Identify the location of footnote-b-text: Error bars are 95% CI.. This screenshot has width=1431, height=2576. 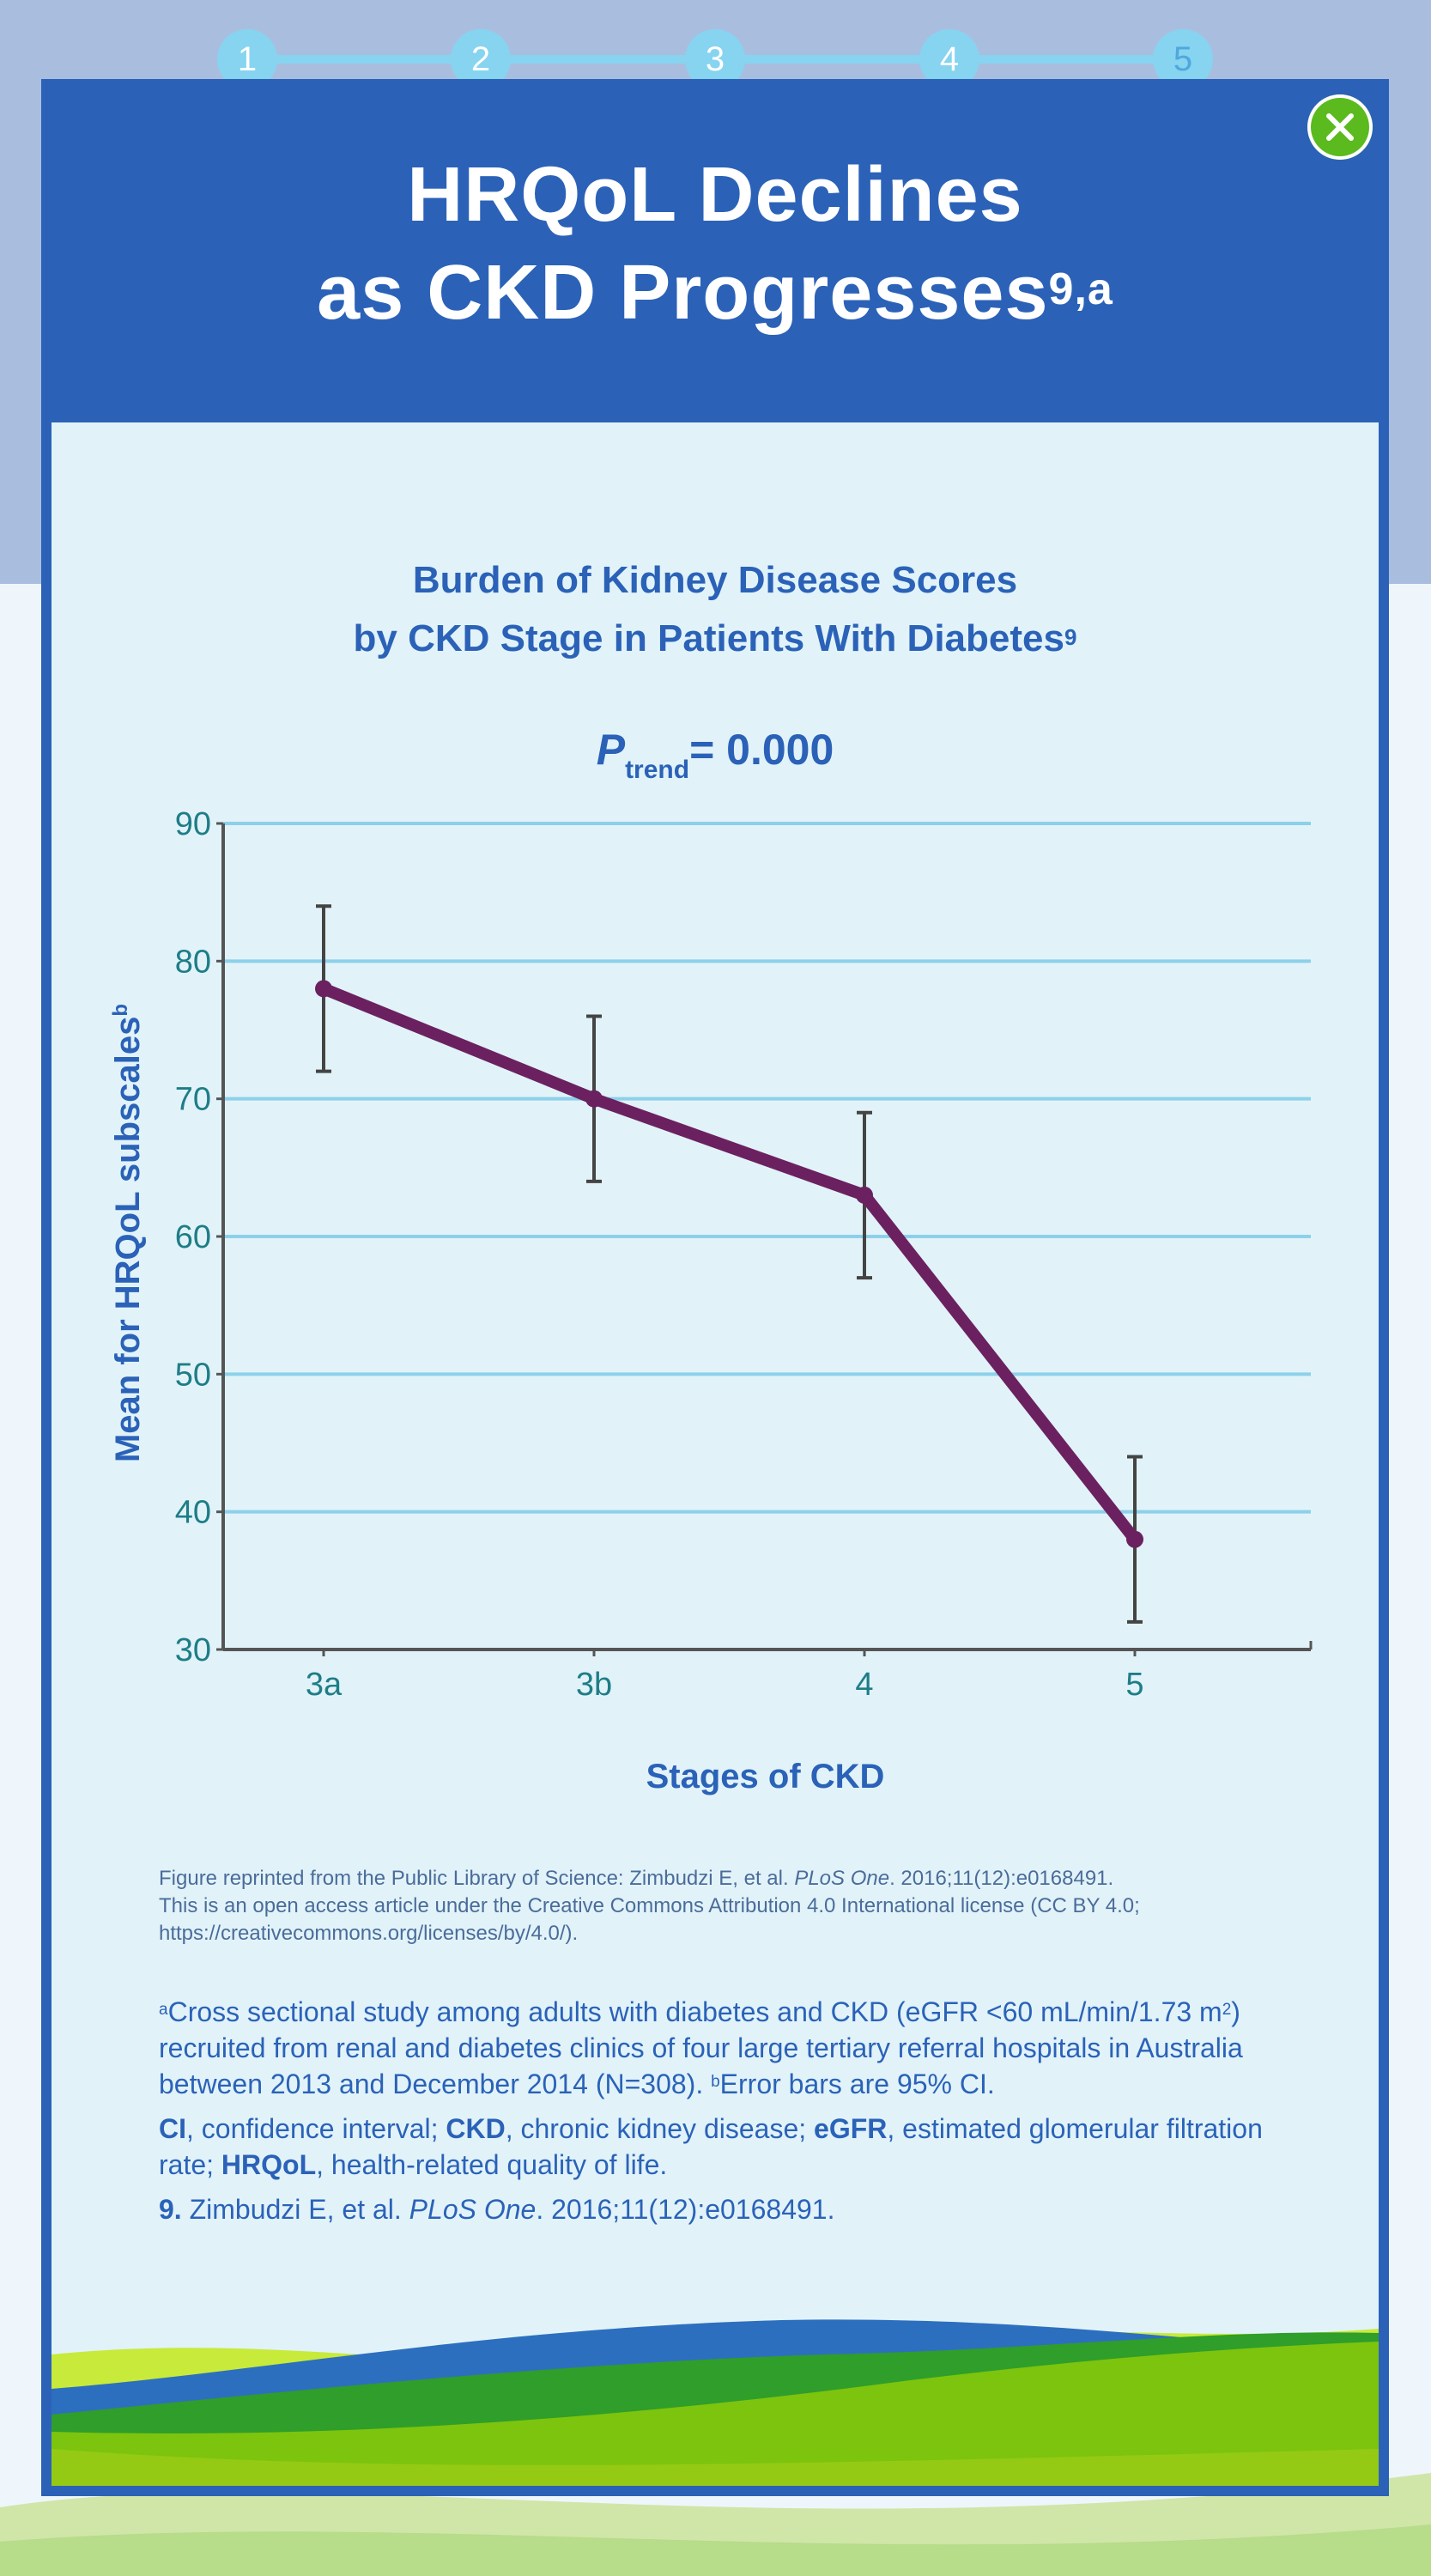
(857, 2084).